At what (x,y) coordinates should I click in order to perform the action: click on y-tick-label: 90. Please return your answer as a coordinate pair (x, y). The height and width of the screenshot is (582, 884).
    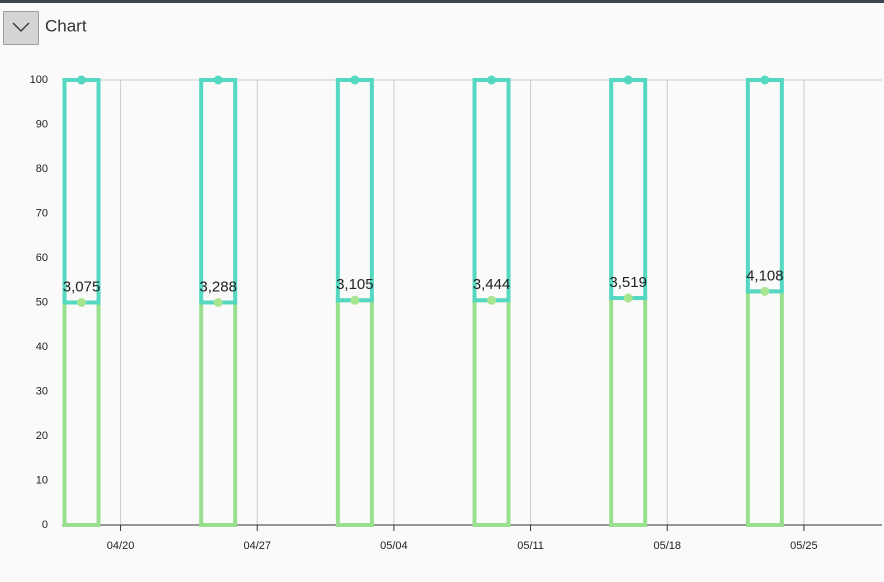
    Looking at the image, I should click on (42, 124).